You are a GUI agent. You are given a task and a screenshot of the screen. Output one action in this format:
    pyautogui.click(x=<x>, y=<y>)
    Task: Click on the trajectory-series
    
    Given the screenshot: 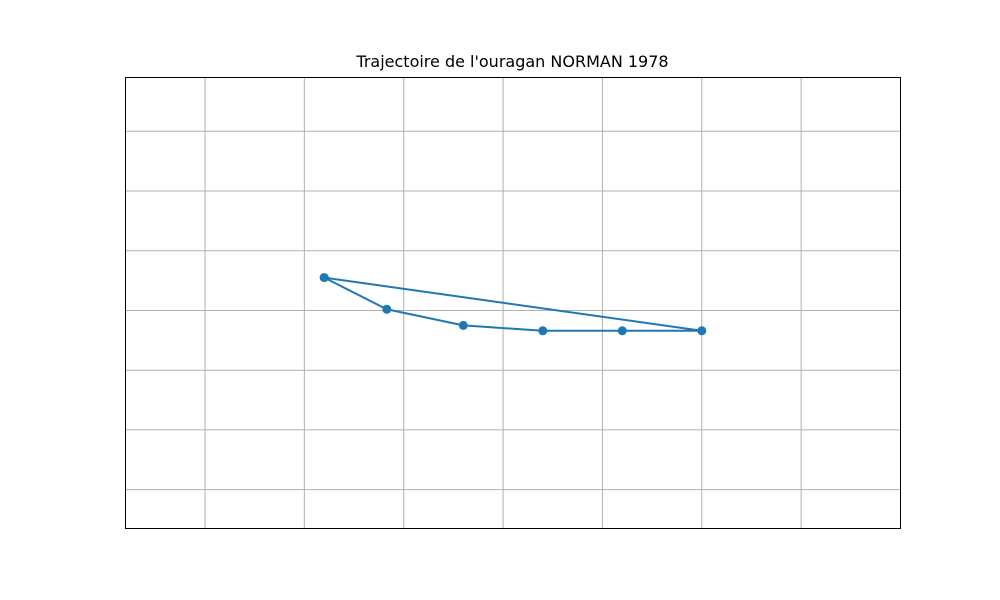 What is the action you would take?
    pyautogui.click(x=513, y=304)
    